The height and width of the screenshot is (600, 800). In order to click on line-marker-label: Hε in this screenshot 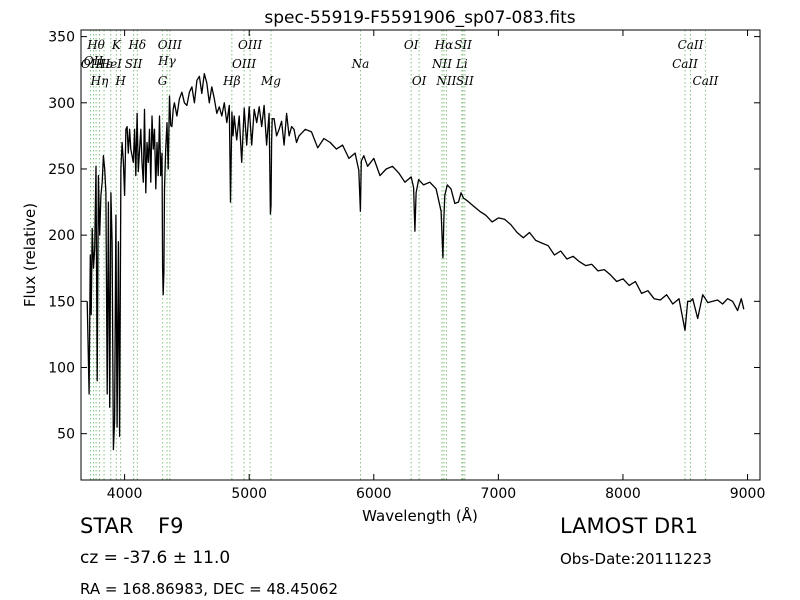, I will do `click(104, 64)`.